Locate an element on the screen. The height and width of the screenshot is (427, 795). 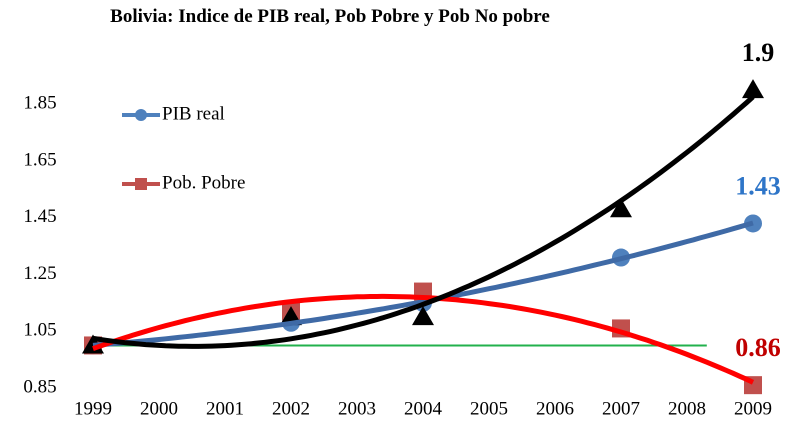
y-tick-label: 1.45 is located at coordinates (39, 216).